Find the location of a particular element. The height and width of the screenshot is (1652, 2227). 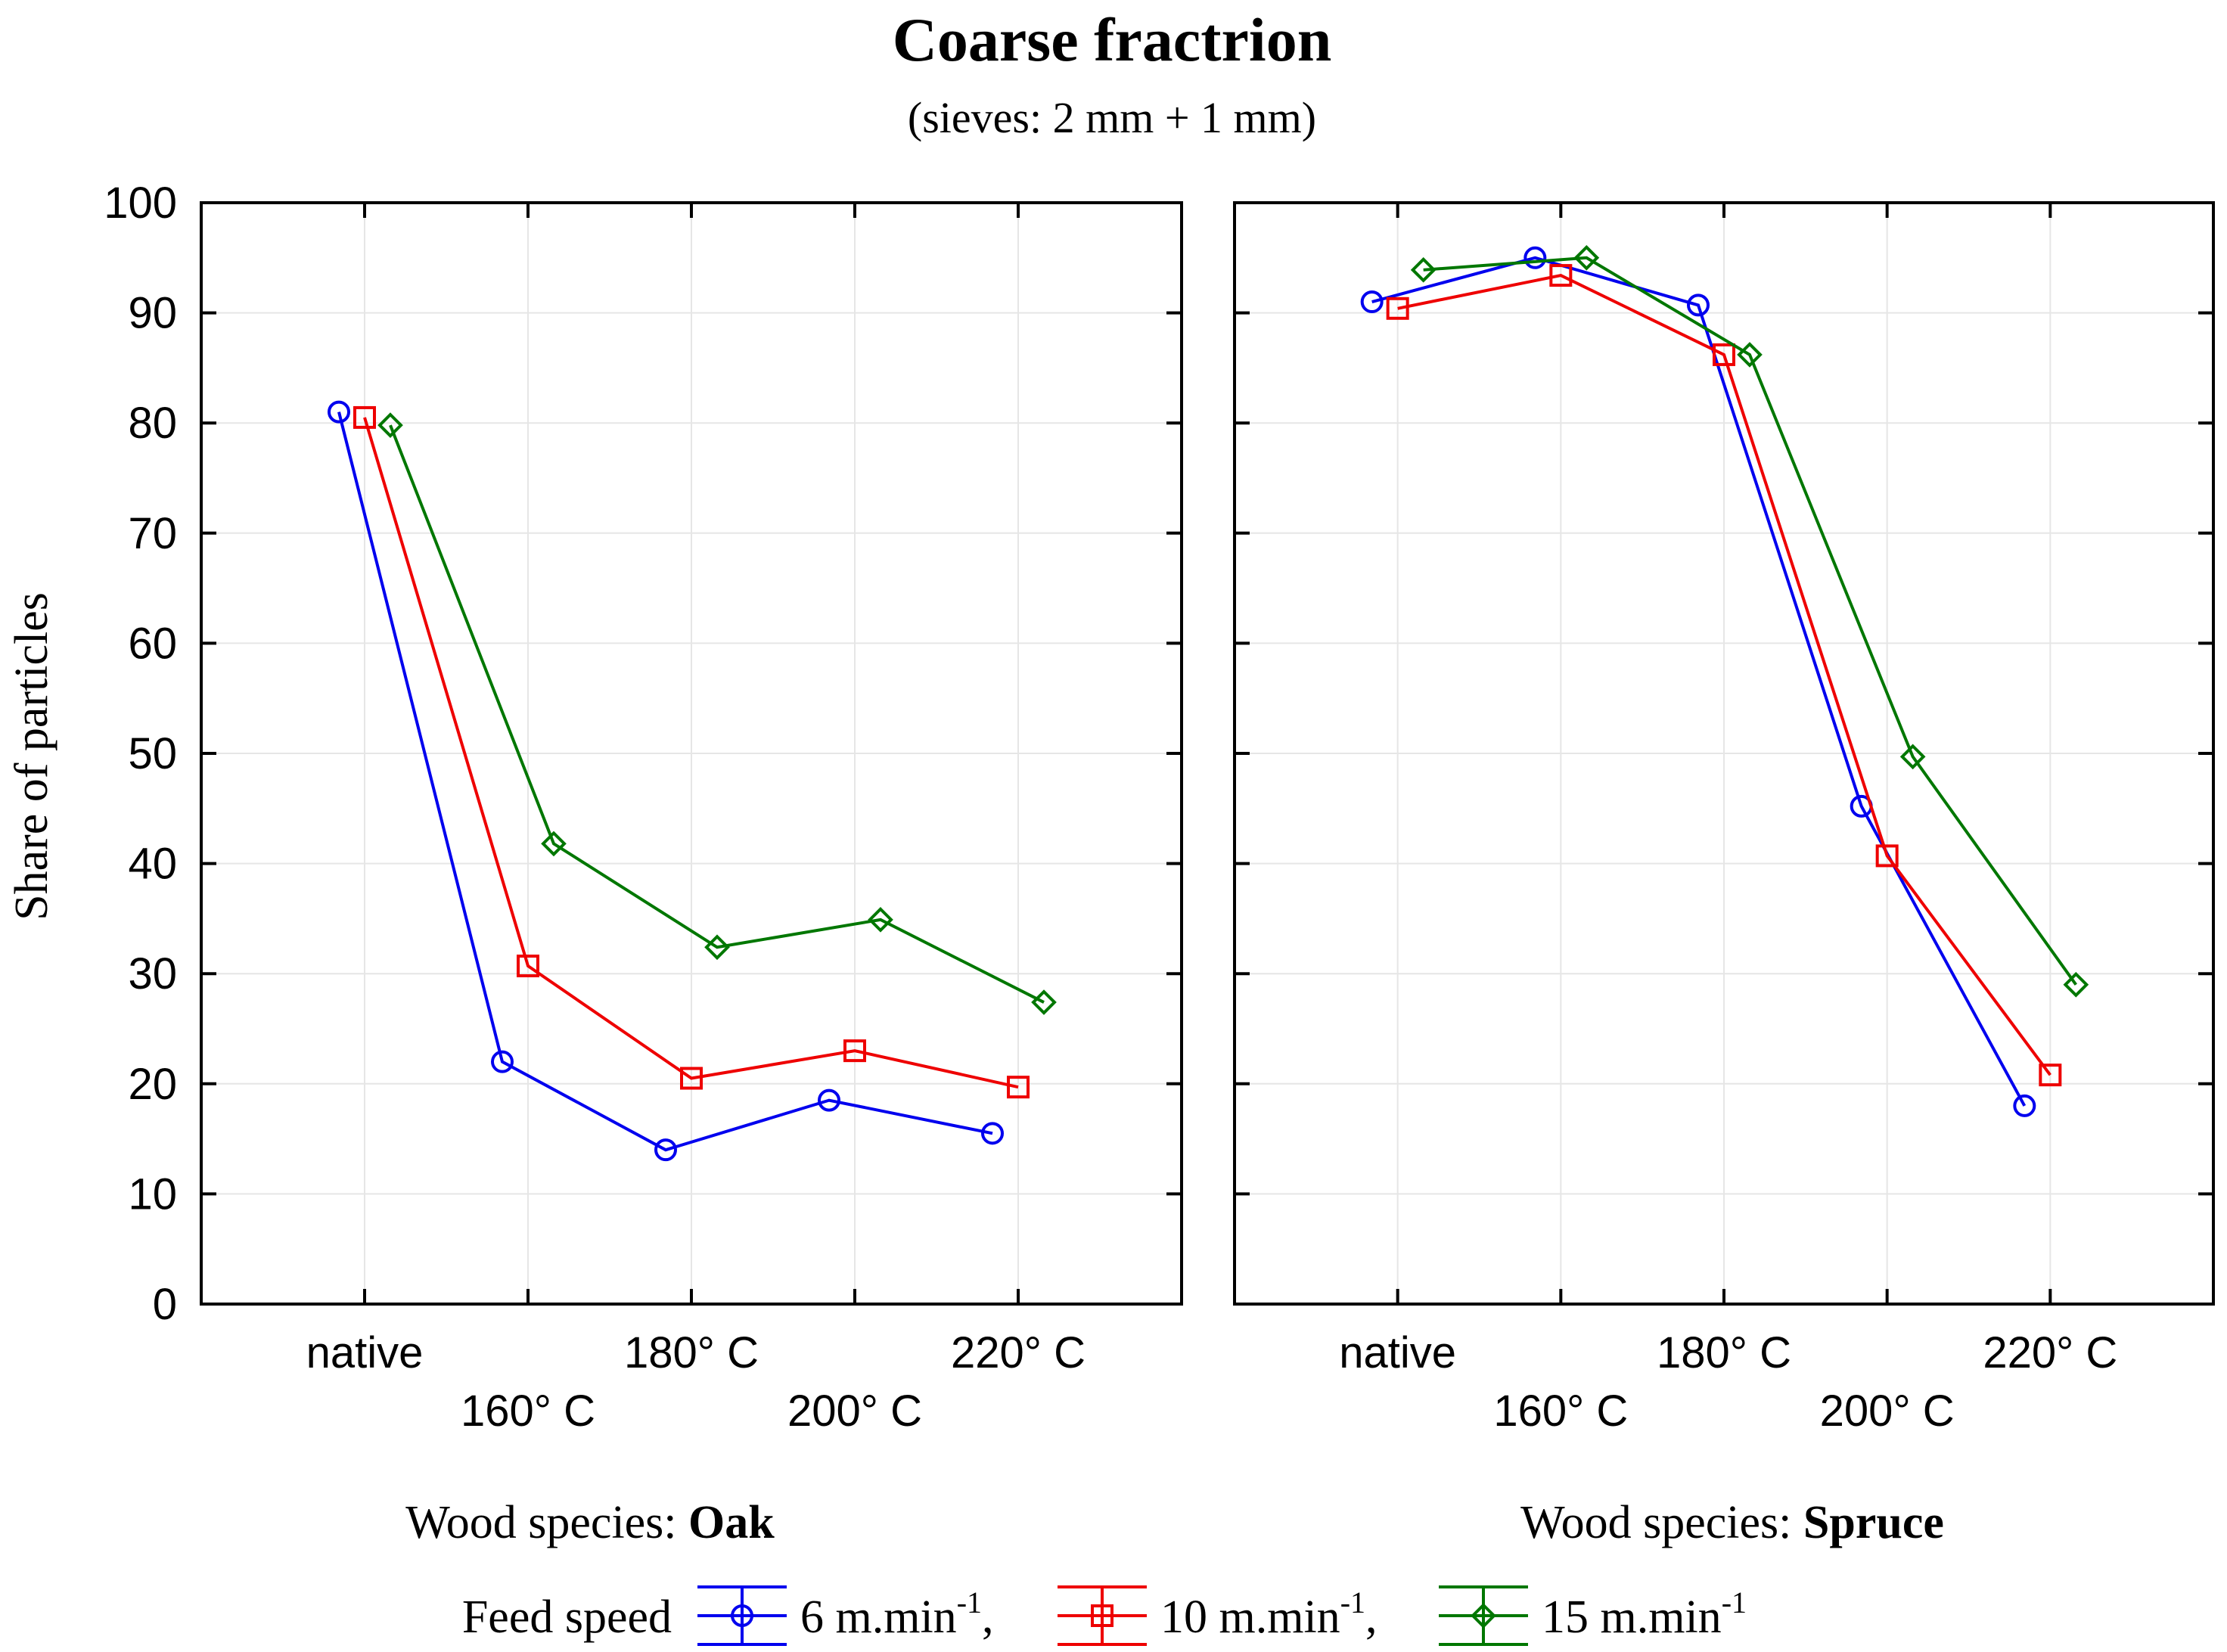

series-15-spruce is located at coordinates (1749, 621).